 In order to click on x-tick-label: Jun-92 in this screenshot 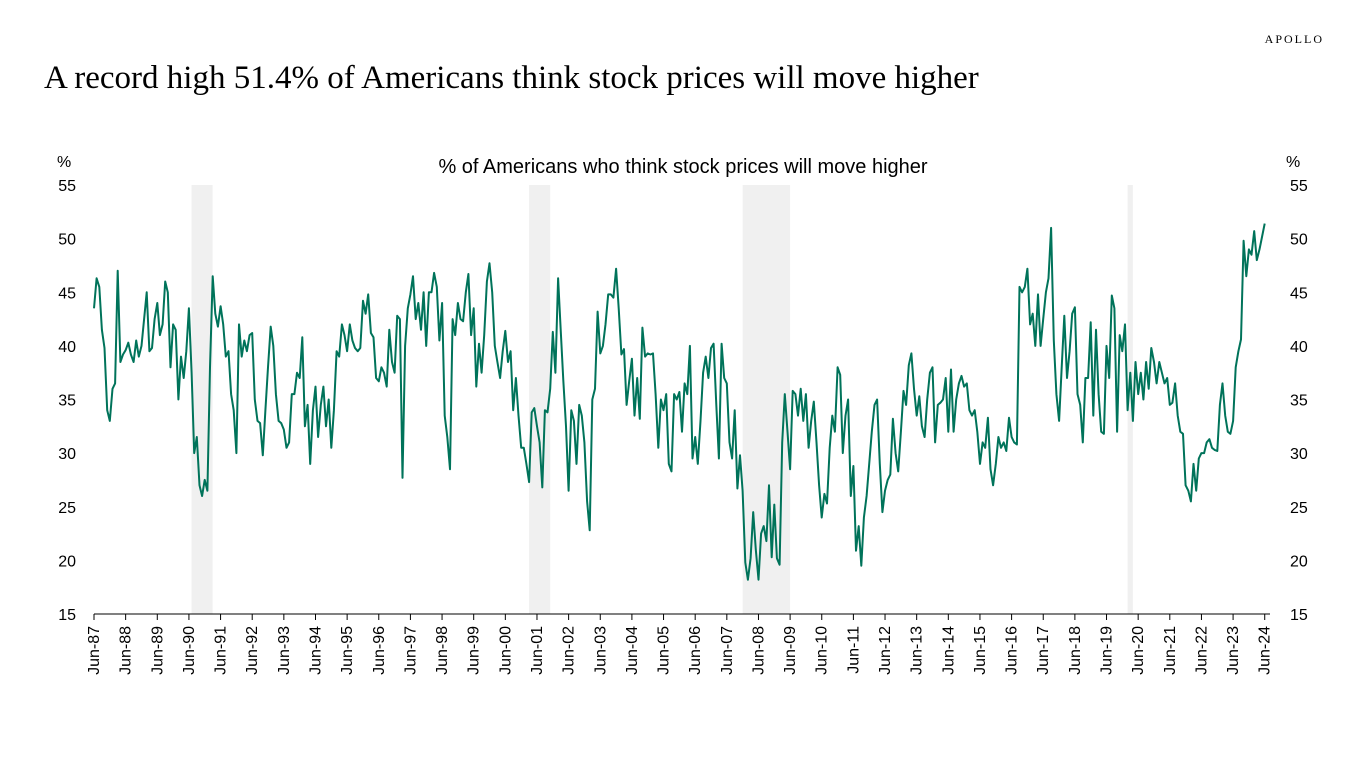, I will do `click(252, 650)`.